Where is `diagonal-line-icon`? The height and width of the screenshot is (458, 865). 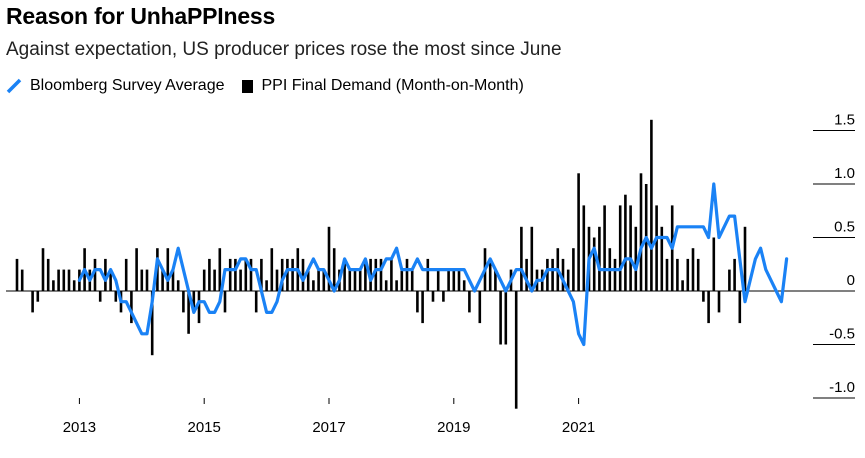 diagonal-line-icon is located at coordinates (14, 86).